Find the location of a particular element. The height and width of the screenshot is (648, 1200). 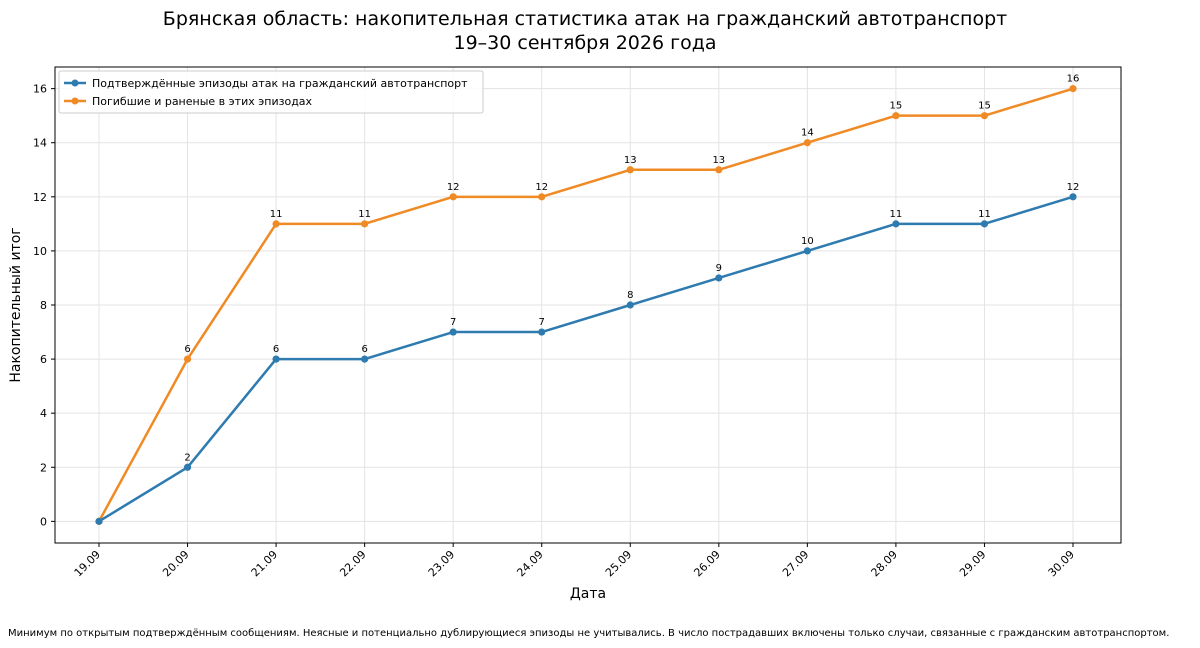

y-tick-label: 14 is located at coordinates (40, 143).